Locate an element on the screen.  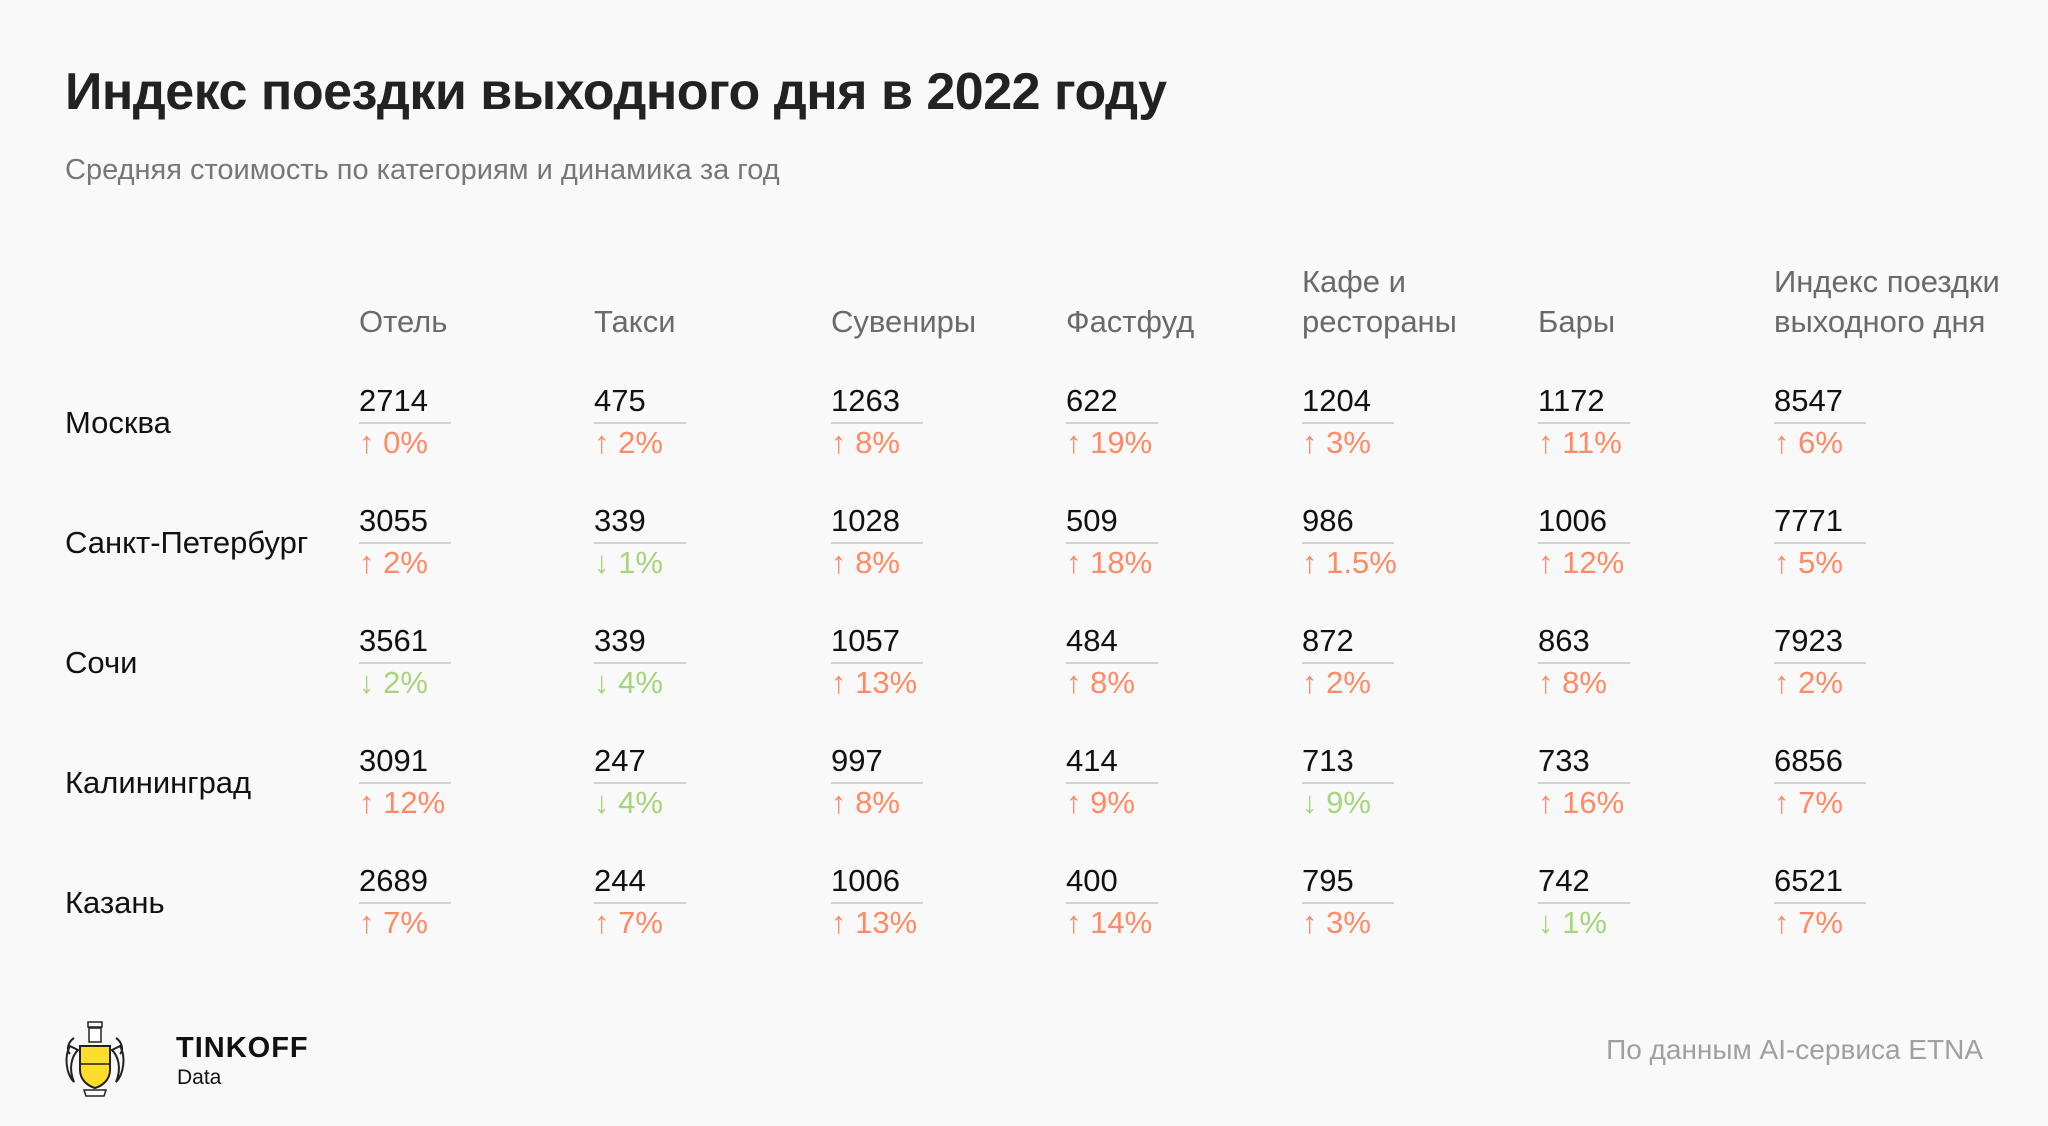
cost-value: 3055 is located at coordinates (405, 524).